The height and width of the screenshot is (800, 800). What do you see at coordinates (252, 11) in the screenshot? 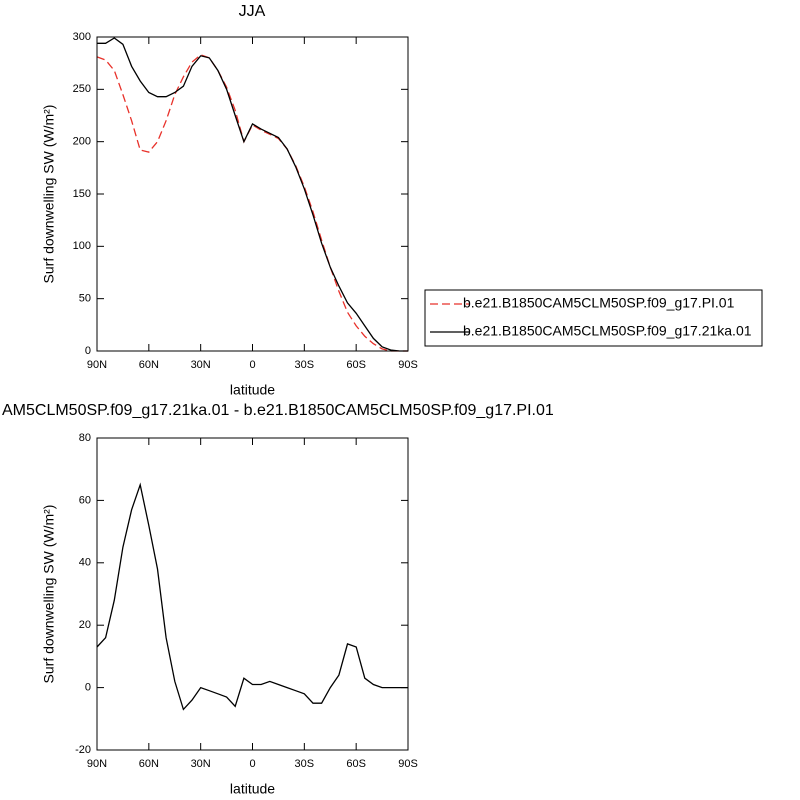
I see `chart-title: JJA` at bounding box center [252, 11].